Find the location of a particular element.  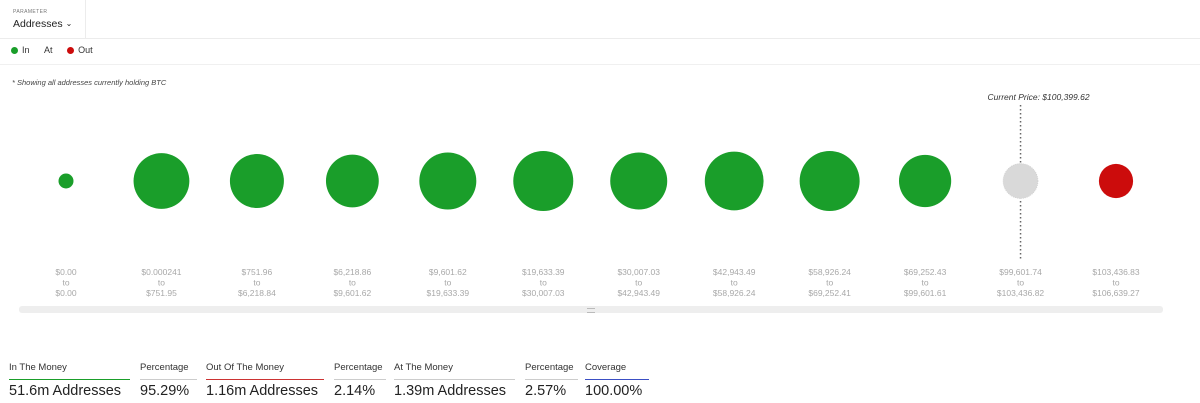

stat-out-of-the-money: Out Of The Money 1.16m Addresses is located at coordinates (265, 380).